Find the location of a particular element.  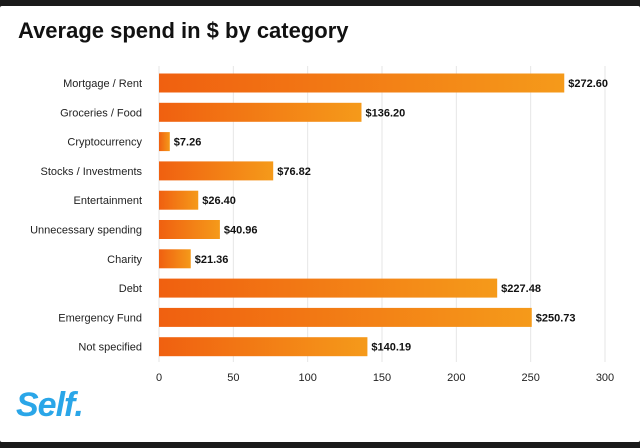

x-tick-label: 150 is located at coordinates (382, 378).